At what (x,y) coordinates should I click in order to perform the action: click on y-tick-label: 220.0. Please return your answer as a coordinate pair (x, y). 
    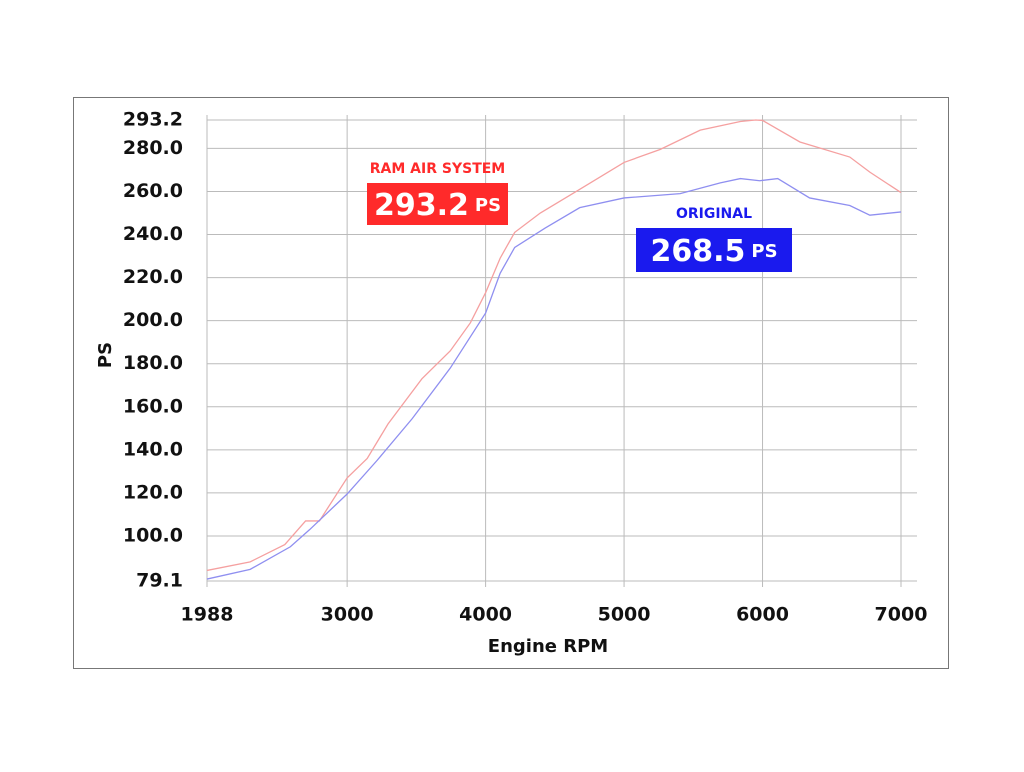
    Looking at the image, I should click on (153, 277).